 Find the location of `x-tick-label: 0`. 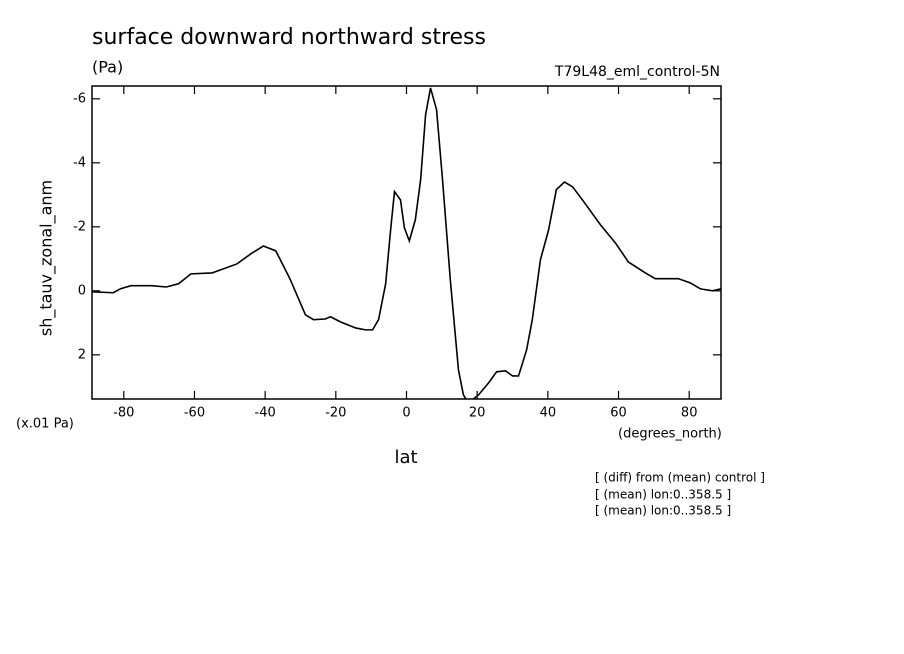

x-tick-label: 0 is located at coordinates (406, 413).